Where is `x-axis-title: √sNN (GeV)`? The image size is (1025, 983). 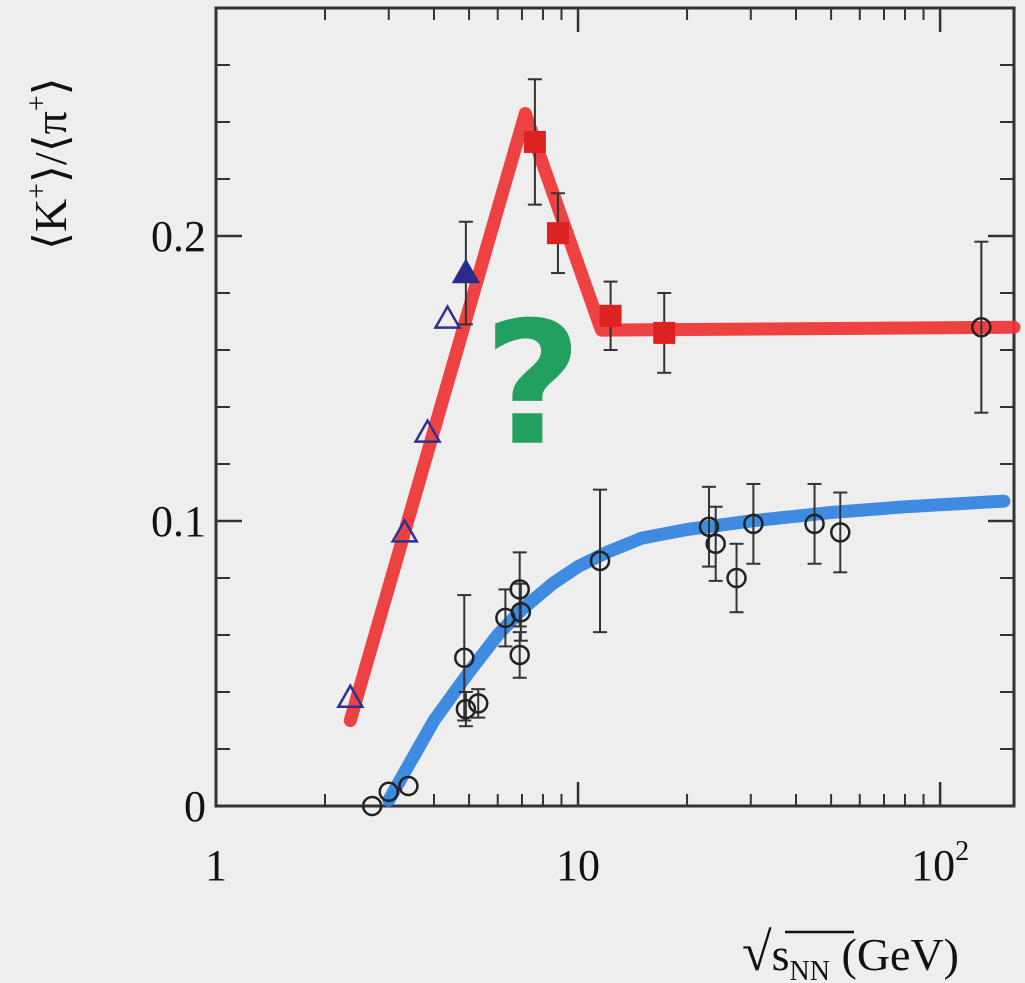 x-axis-title: √sNN (GeV) is located at coordinates (850, 952).